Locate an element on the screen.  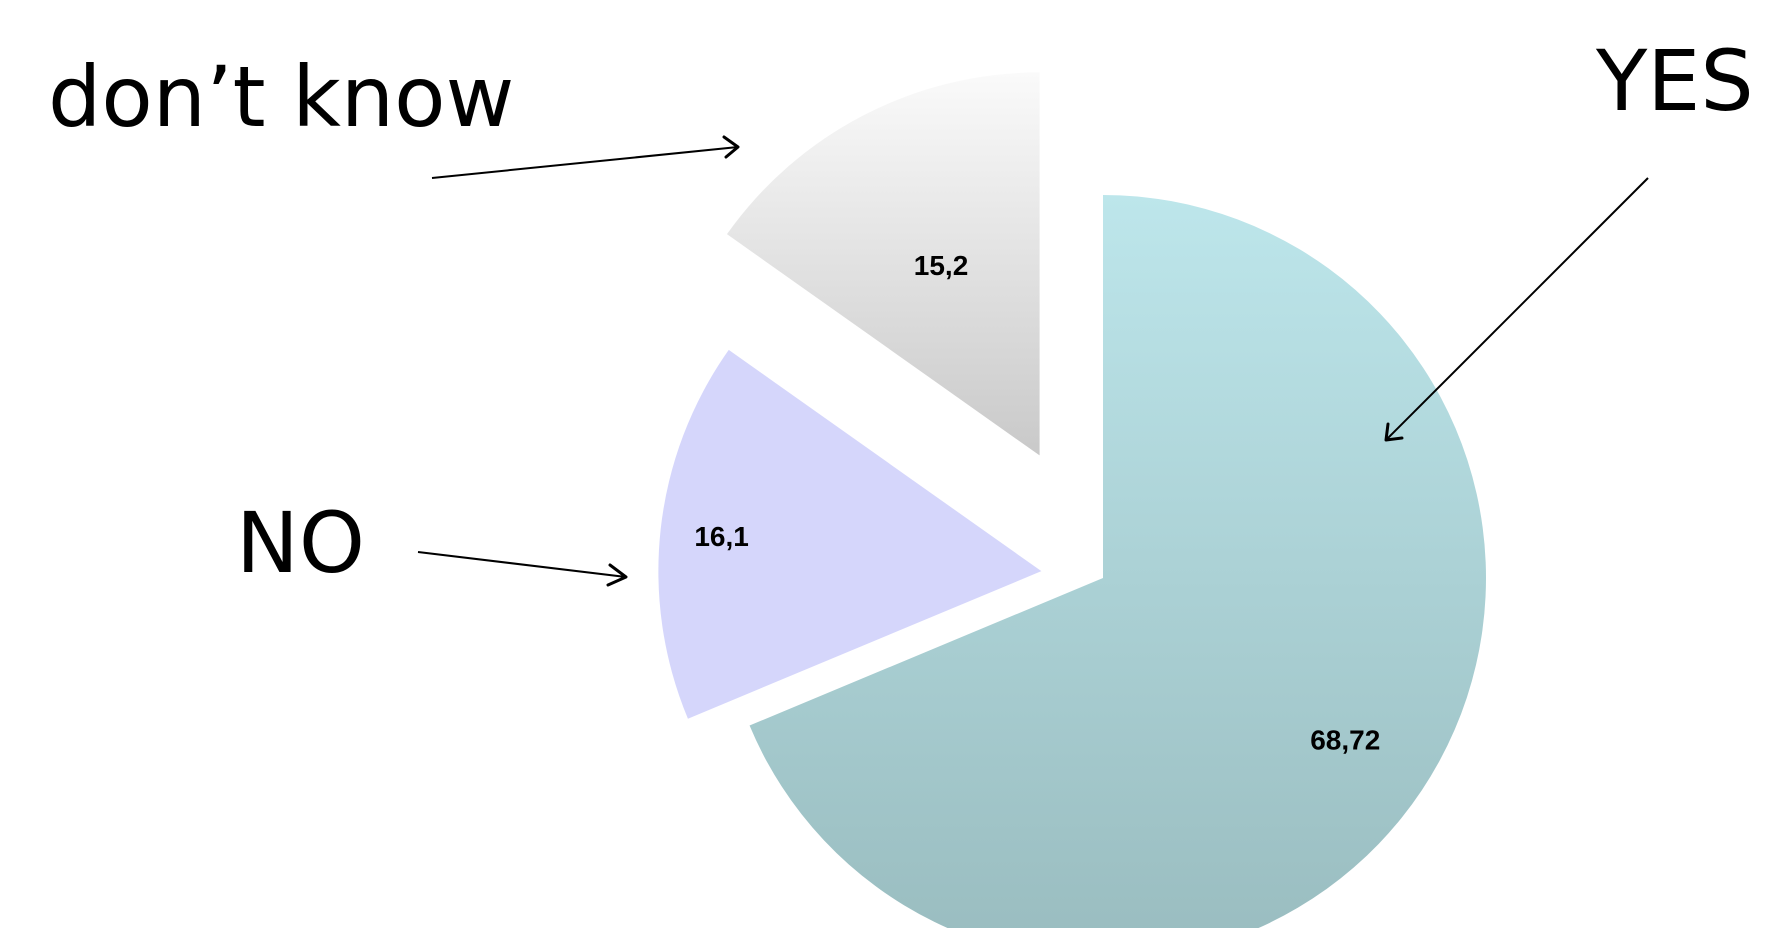
category-label-yes: YES is located at coordinates (1674, 81).